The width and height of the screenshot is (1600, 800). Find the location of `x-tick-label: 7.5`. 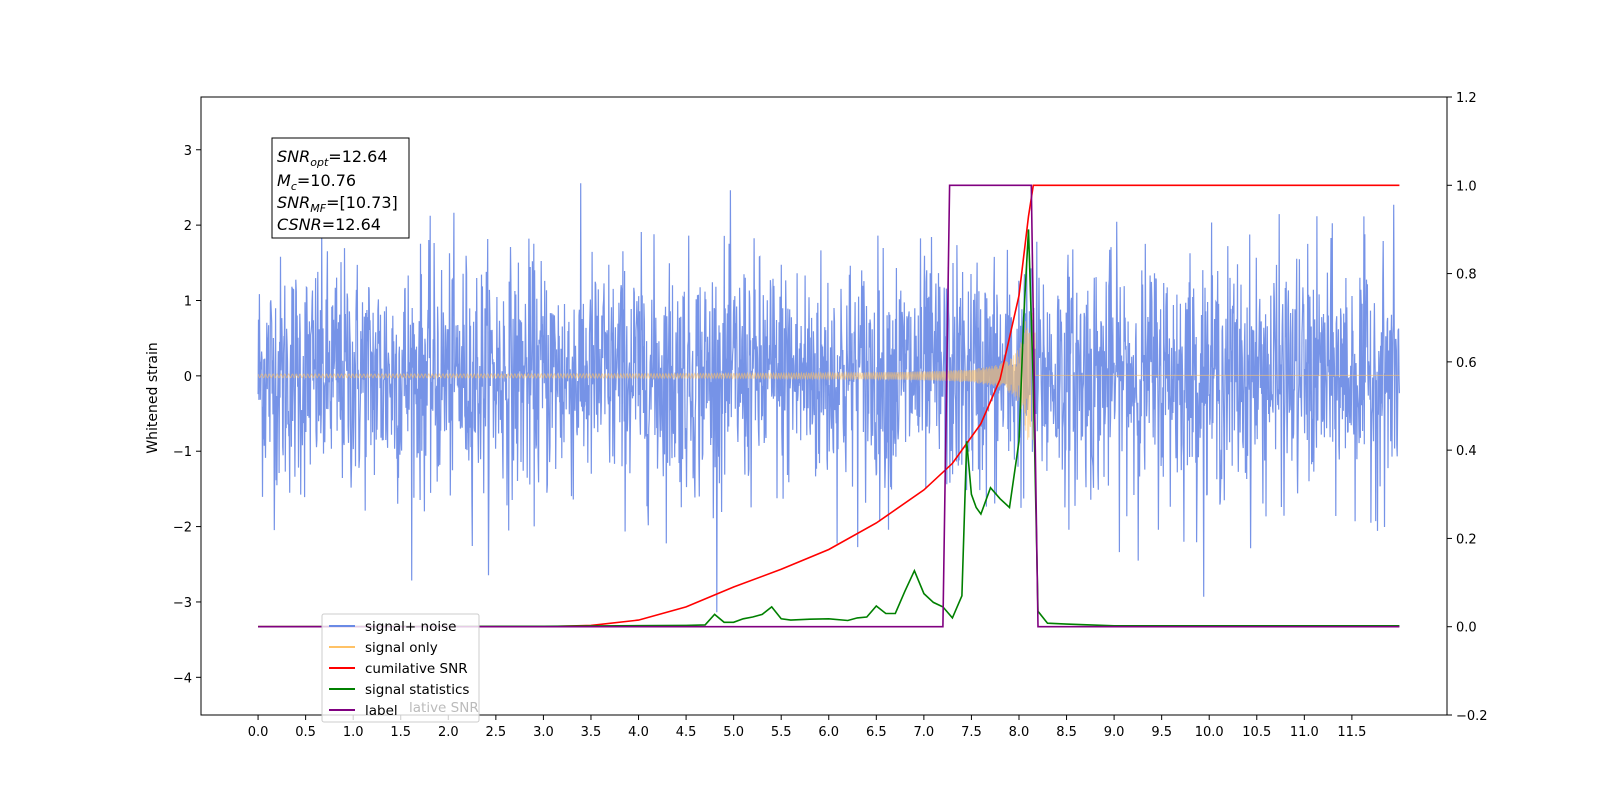

x-tick-label: 7.5 is located at coordinates (971, 732).